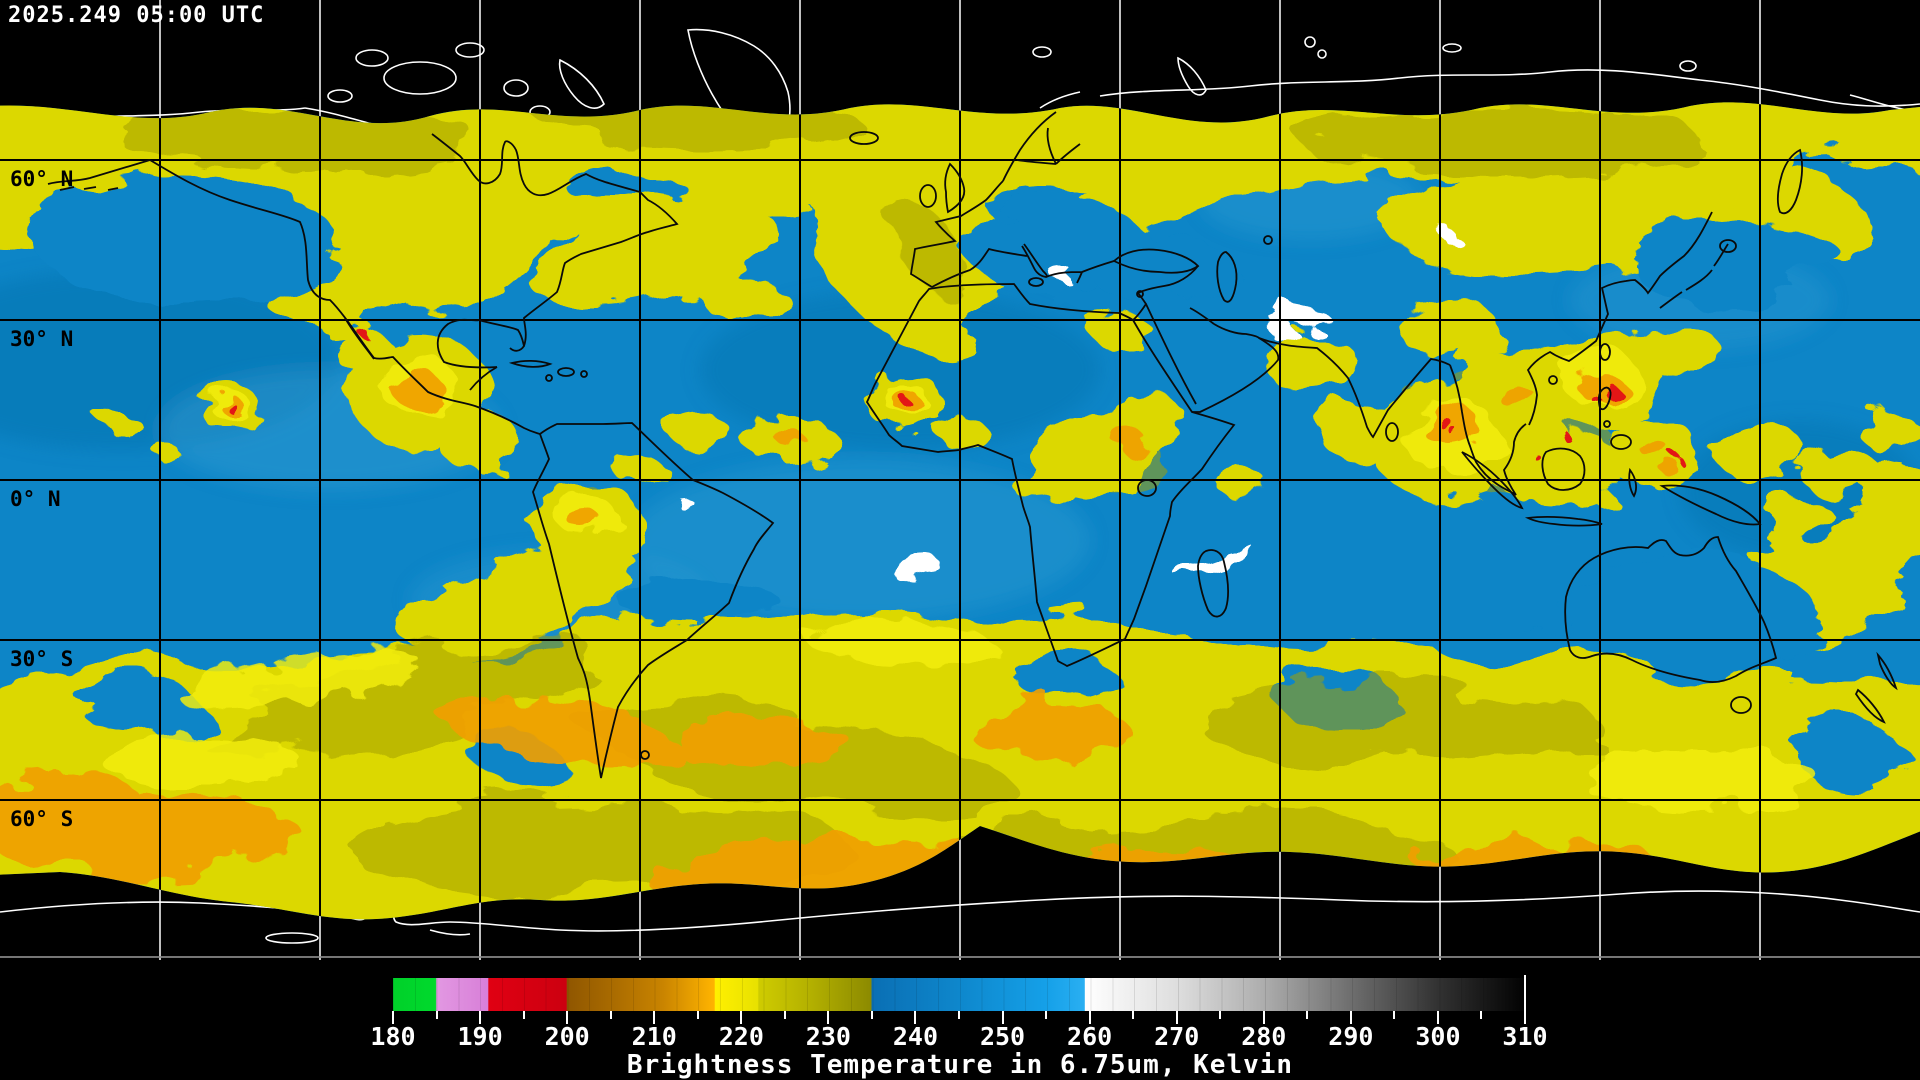 The height and width of the screenshot is (1080, 1920). Describe the element at coordinates (1063, 403) in the screenshot. I see `warm-white-patches` at that location.